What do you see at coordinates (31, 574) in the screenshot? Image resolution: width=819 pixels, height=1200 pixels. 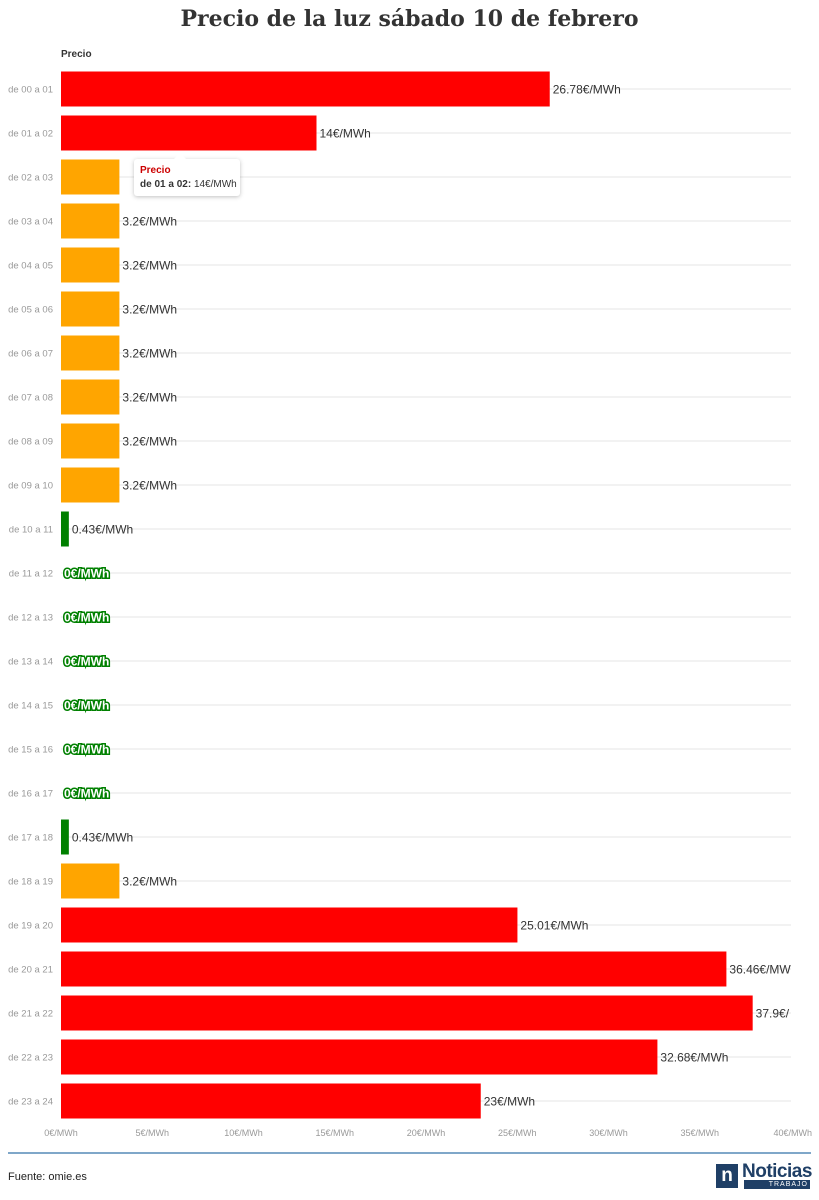 I see `category-label: de 11 a 12` at bounding box center [31, 574].